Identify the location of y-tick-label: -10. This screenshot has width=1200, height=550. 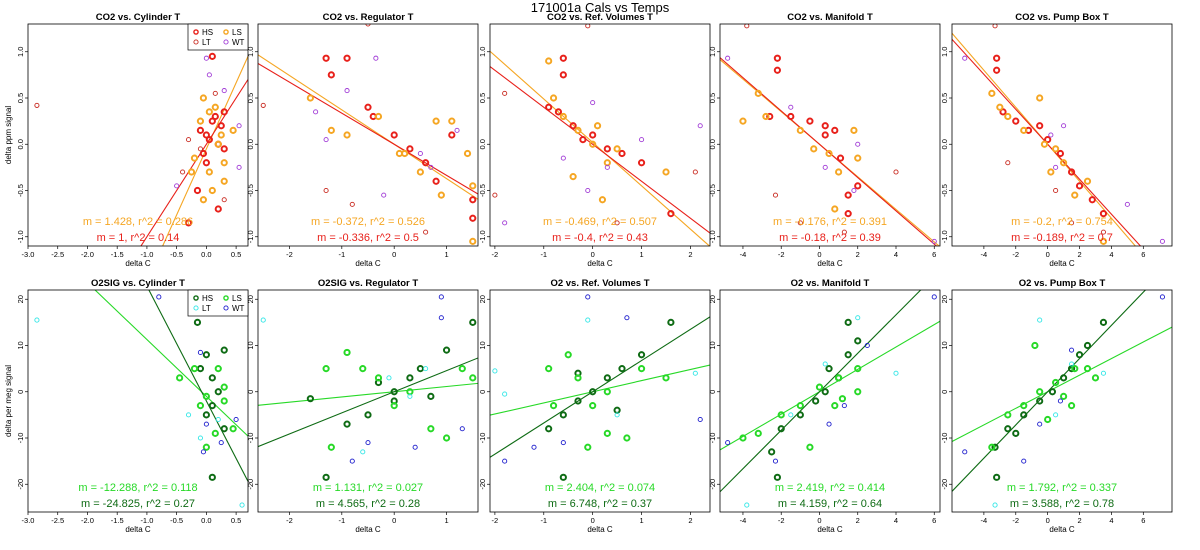
(250, 438).